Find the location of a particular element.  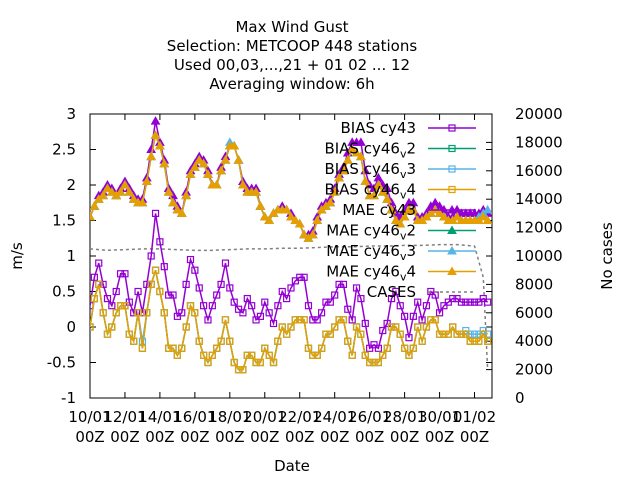

y2-tick-label: 6000 is located at coordinates (534, 313).